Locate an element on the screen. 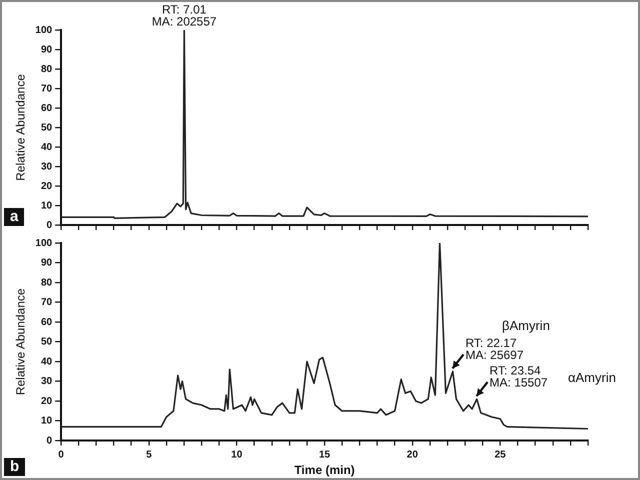 This screenshot has height=480, width=640. annotation: βAmyrin is located at coordinates (526, 325).